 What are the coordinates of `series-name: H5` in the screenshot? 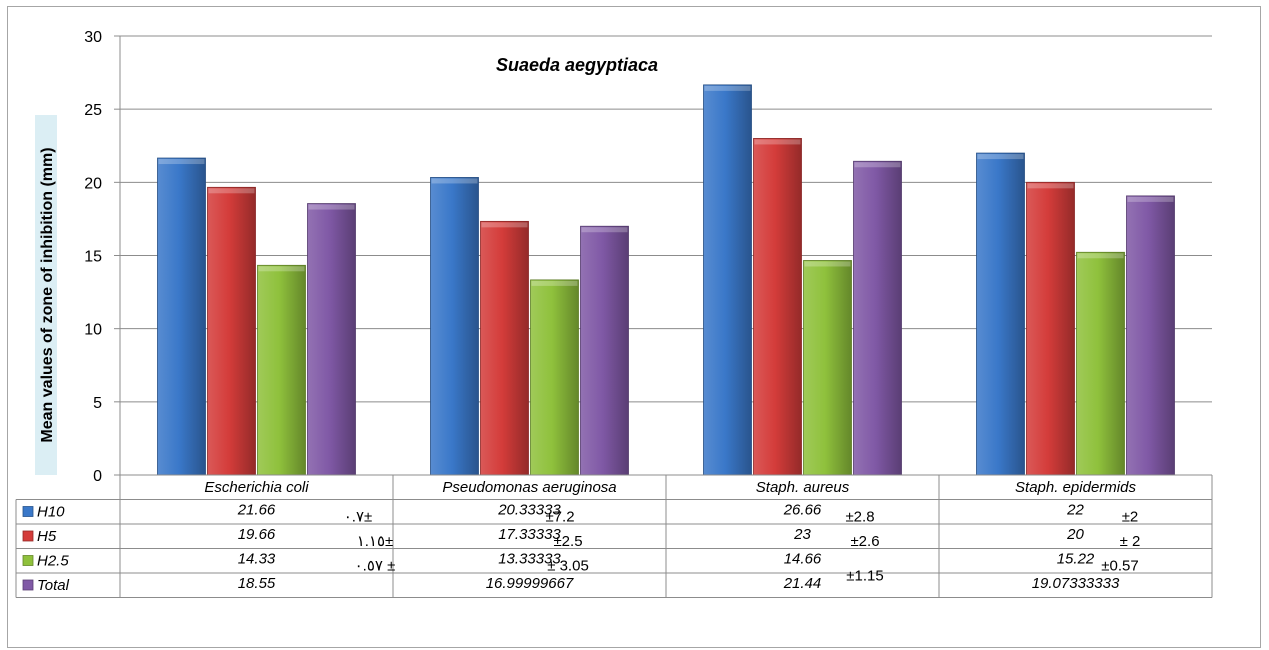 It's located at (47, 536).